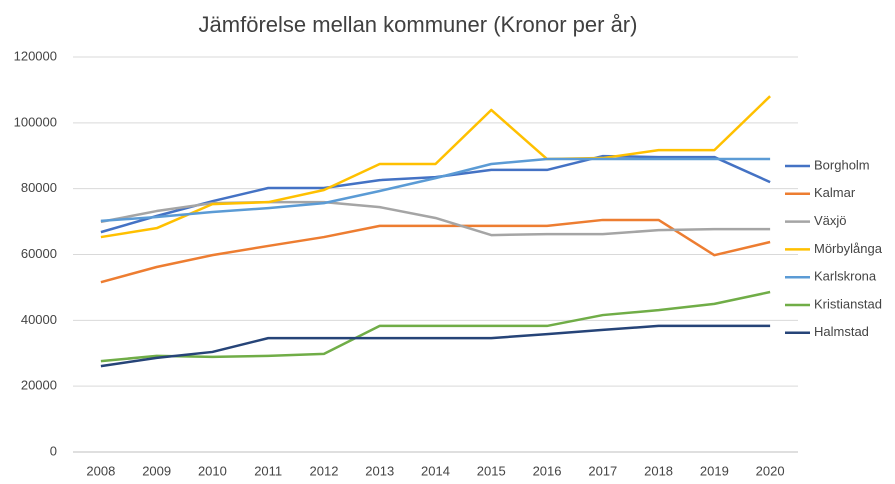 The height and width of the screenshot is (484, 895). What do you see at coordinates (848, 248) in the screenshot?
I see `legend-label: Mörbylånga` at bounding box center [848, 248].